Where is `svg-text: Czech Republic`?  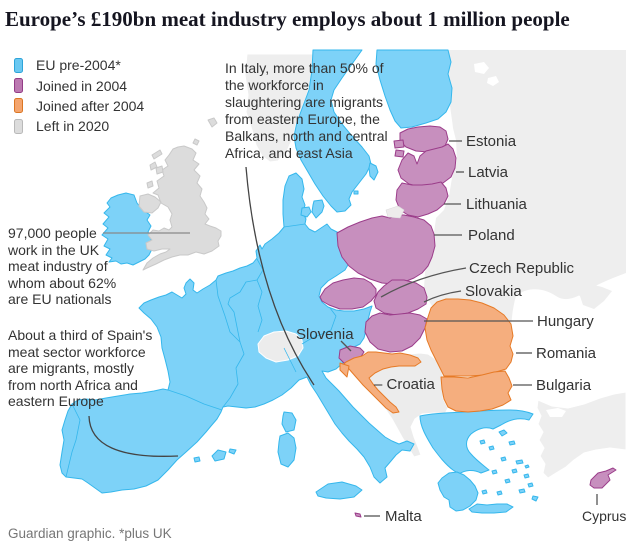 svg-text: Czech Republic is located at coordinates (522, 268).